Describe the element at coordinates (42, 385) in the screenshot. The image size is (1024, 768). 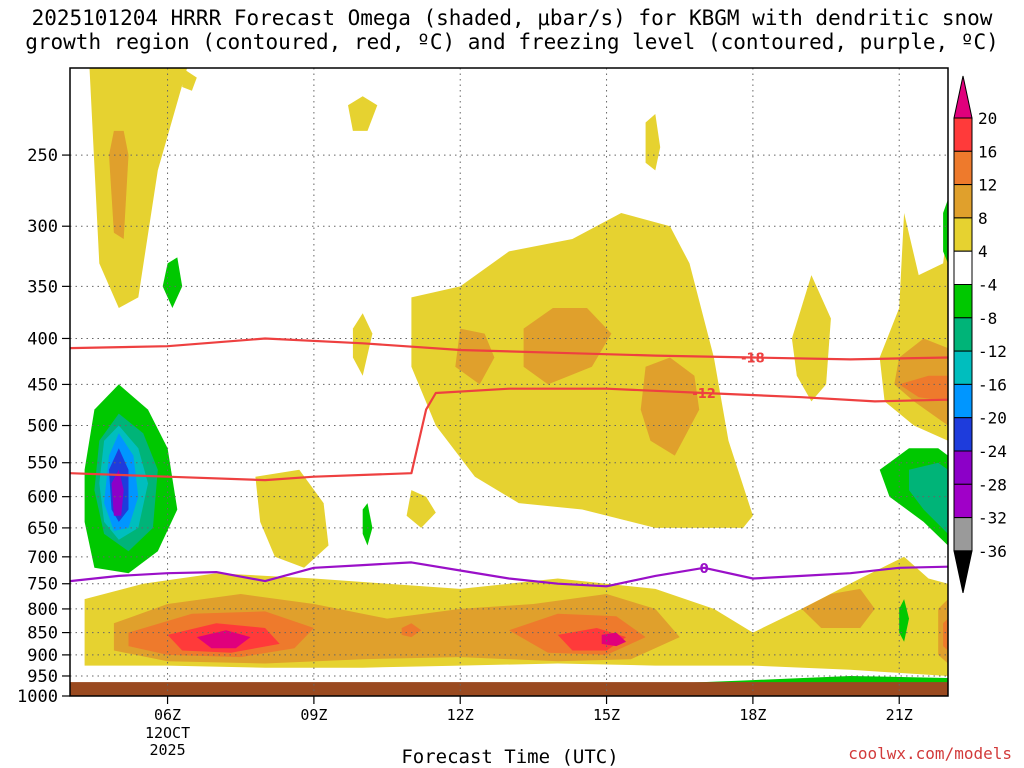
I see `y-tick-label-450: 450` at that location.